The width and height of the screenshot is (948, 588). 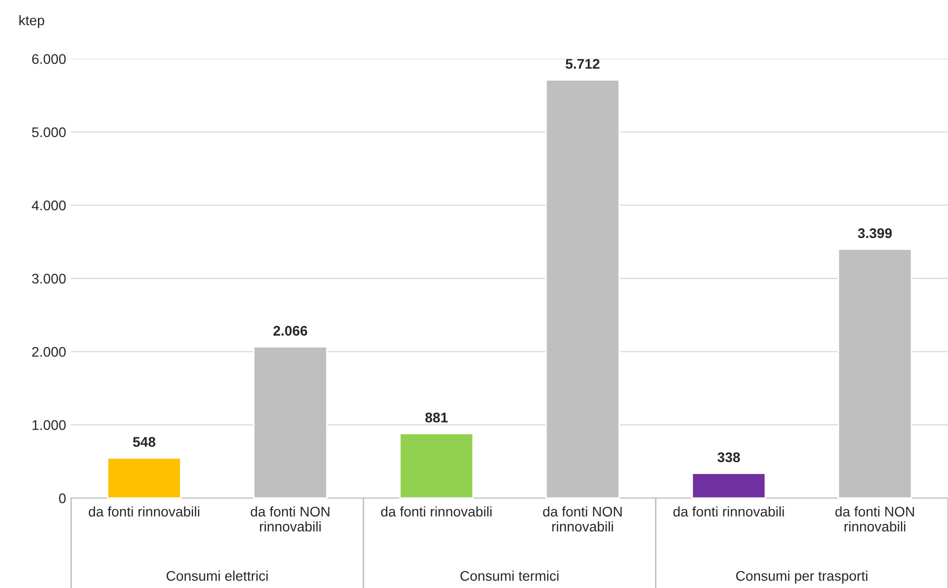 I want to click on y-tick-label: 6.000, so click(x=49, y=59).